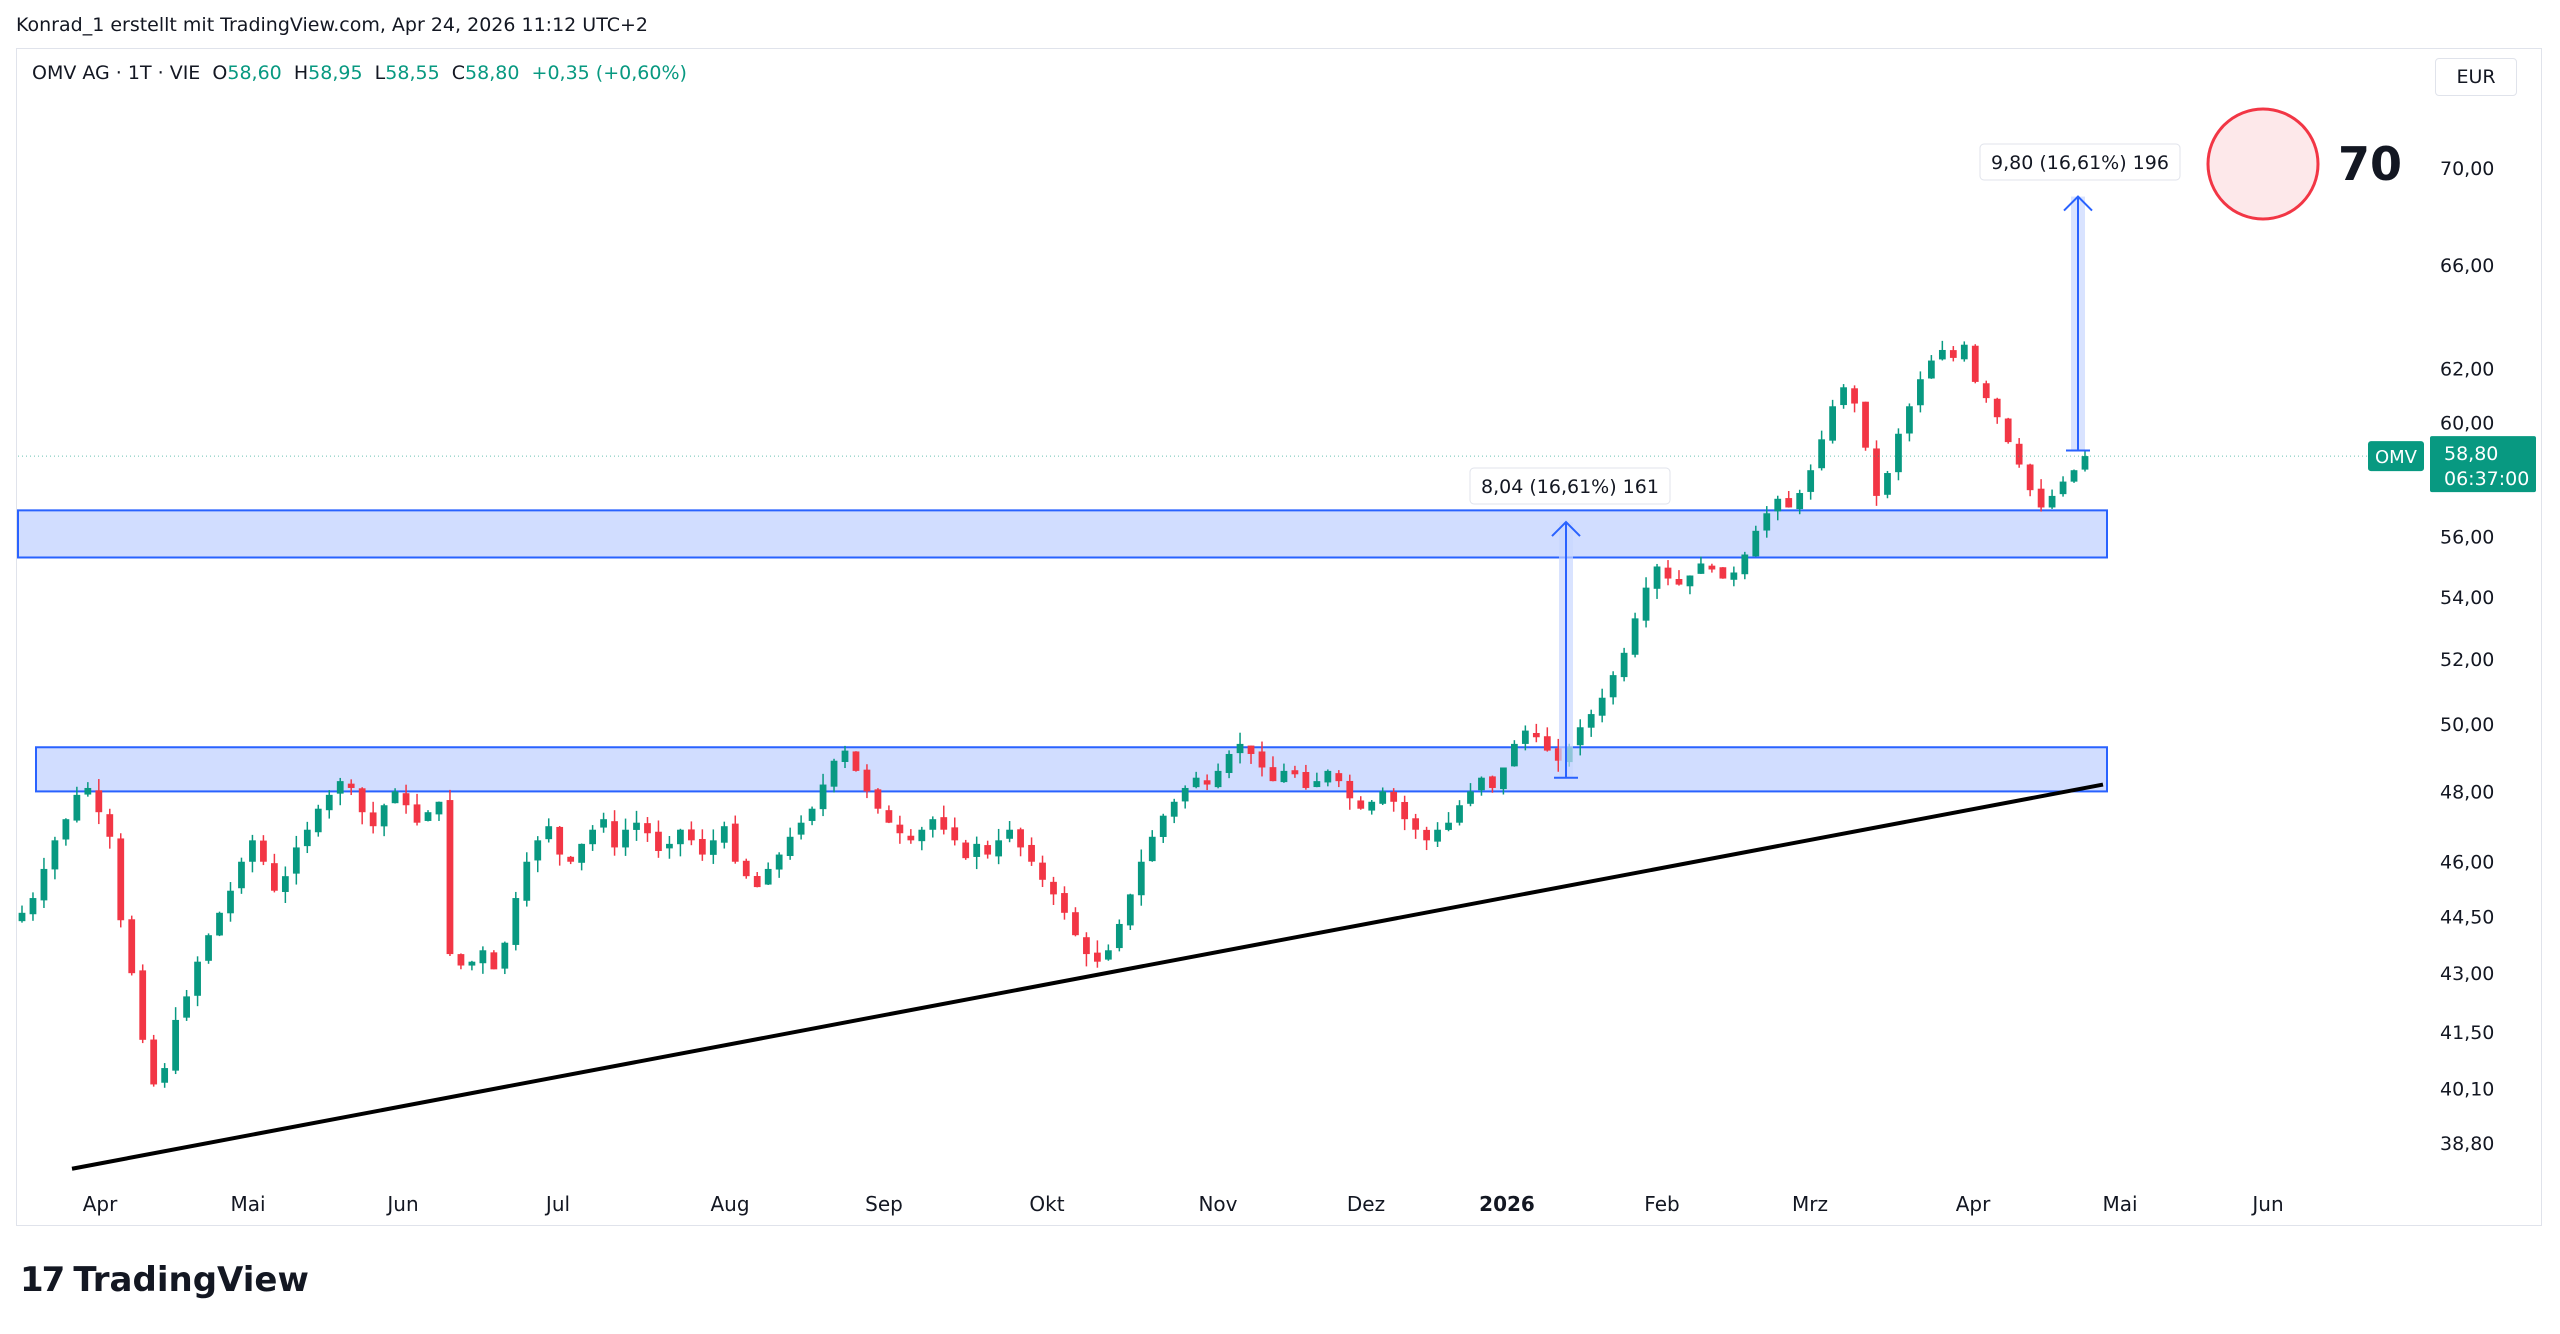 This screenshot has height=1334, width=2560. Describe the element at coordinates (116, 73) in the screenshot. I see `legend-symbol: OMV AG · 1T · VIE` at that location.